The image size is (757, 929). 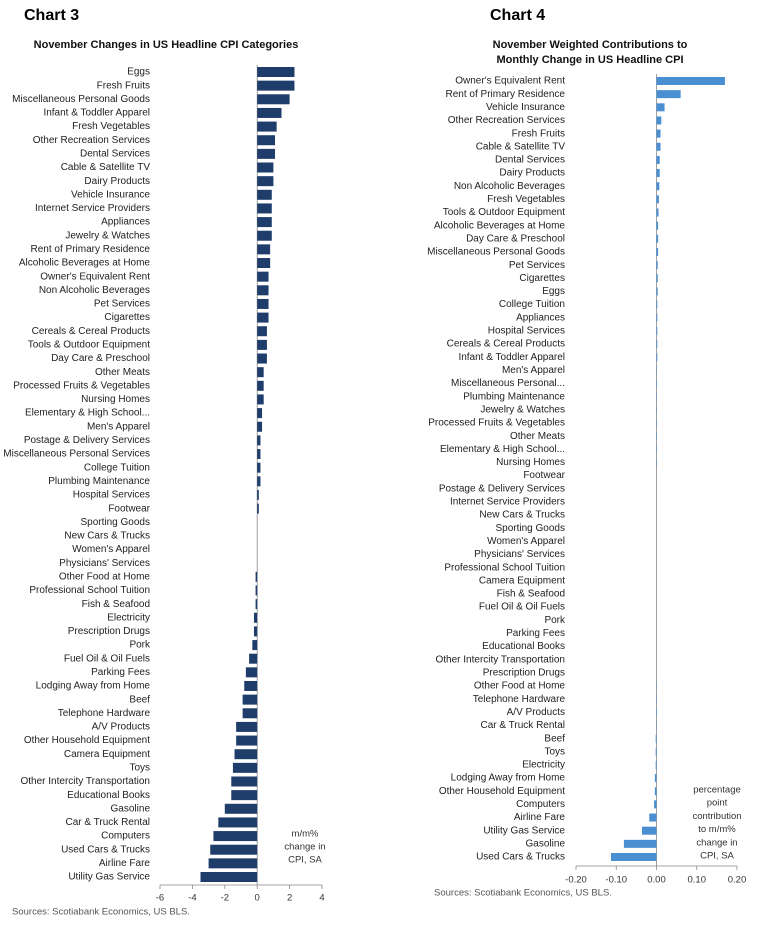 What do you see at coordinates (514, 396) in the screenshot?
I see `category-label: Plumbing Maintenance` at bounding box center [514, 396].